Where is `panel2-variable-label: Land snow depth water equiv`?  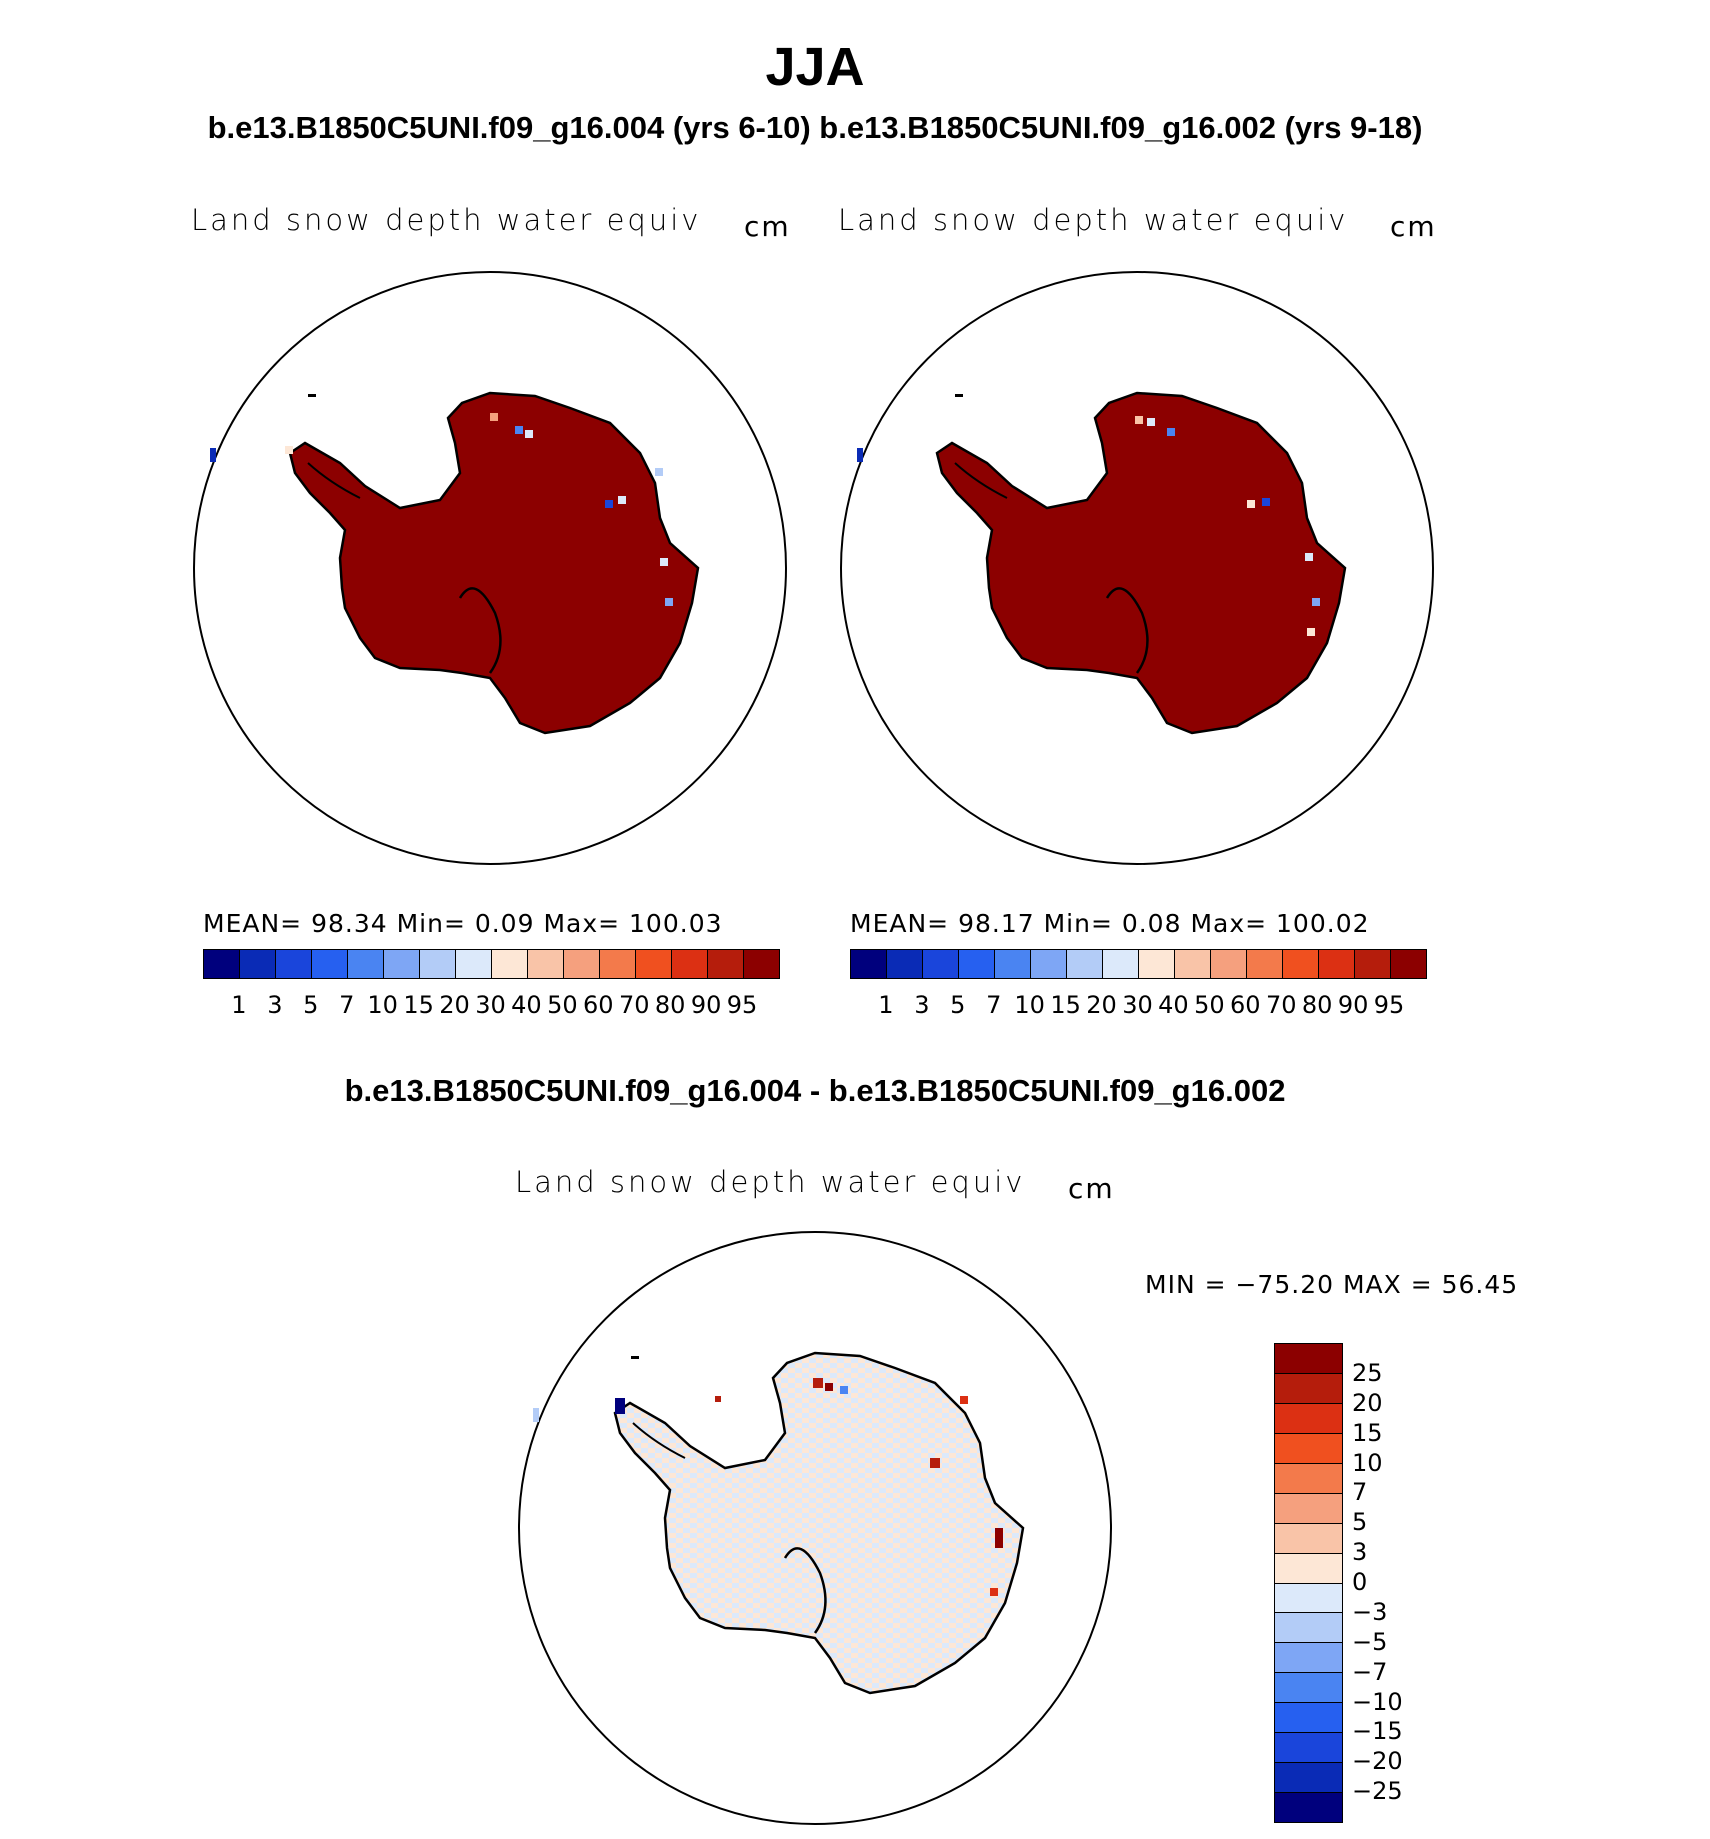
panel2-variable-label: Land snow depth water equiv is located at coordinates (1093, 220).